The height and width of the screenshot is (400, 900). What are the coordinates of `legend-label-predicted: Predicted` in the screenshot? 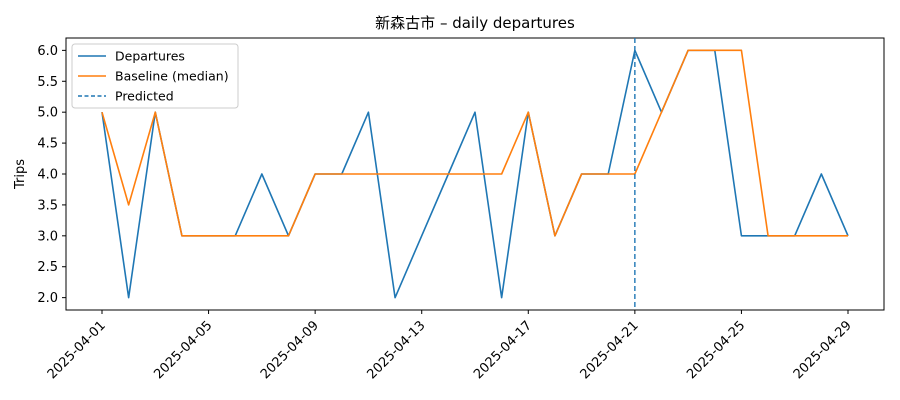 It's located at (144, 96).